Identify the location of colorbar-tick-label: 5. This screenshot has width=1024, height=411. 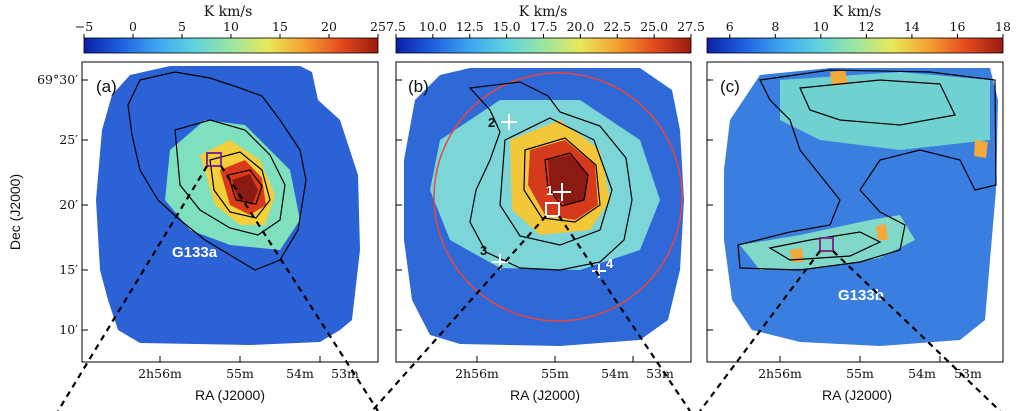
(182, 26).